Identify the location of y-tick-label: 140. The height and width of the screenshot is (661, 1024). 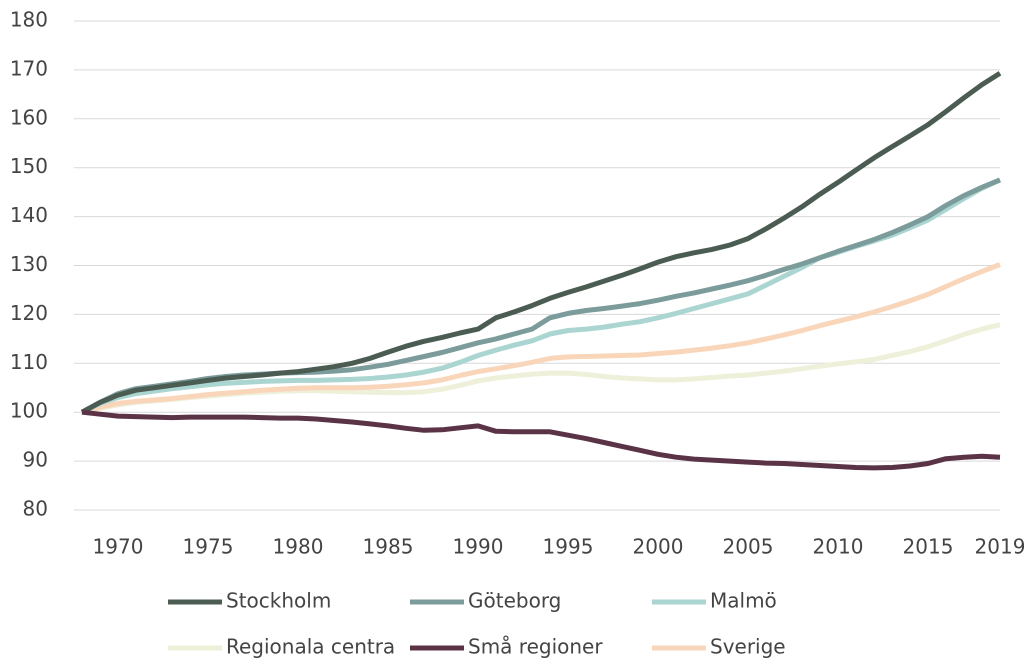
(29, 215).